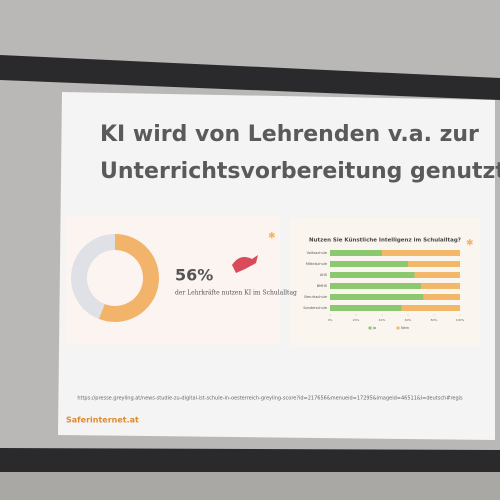 The width and height of the screenshot is (500, 500). Describe the element at coordinates (317, 253) in the screenshot. I see `y-tick-label: Volksschule` at that location.